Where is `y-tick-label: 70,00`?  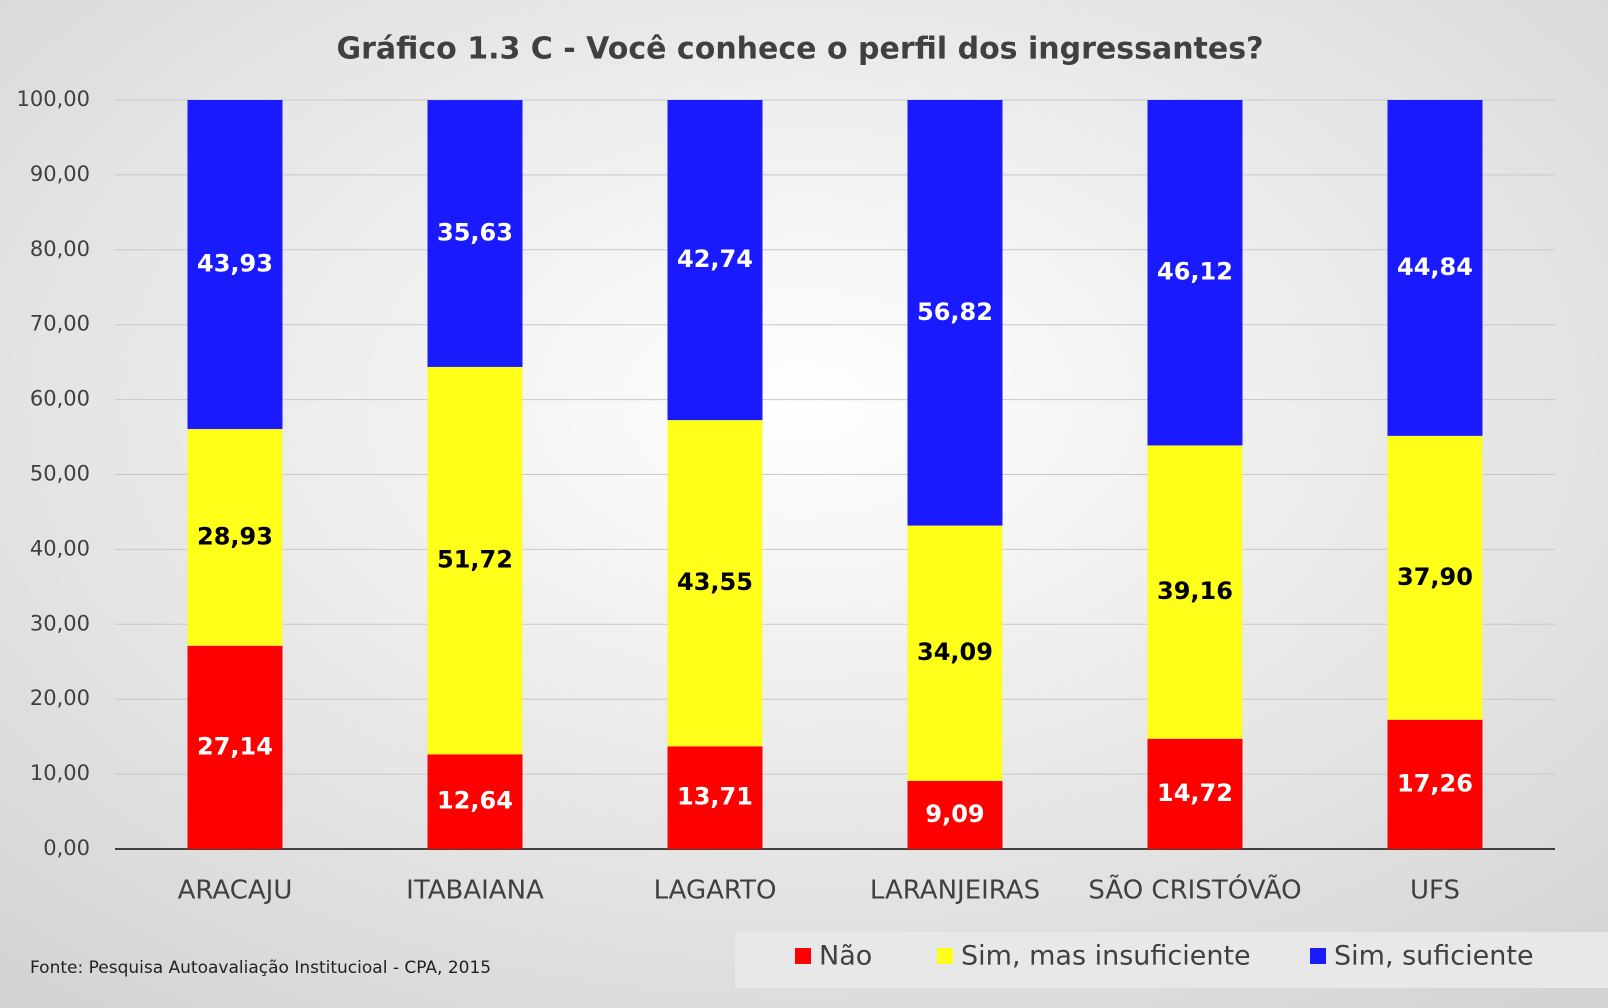 y-tick-label: 70,00 is located at coordinates (60, 324).